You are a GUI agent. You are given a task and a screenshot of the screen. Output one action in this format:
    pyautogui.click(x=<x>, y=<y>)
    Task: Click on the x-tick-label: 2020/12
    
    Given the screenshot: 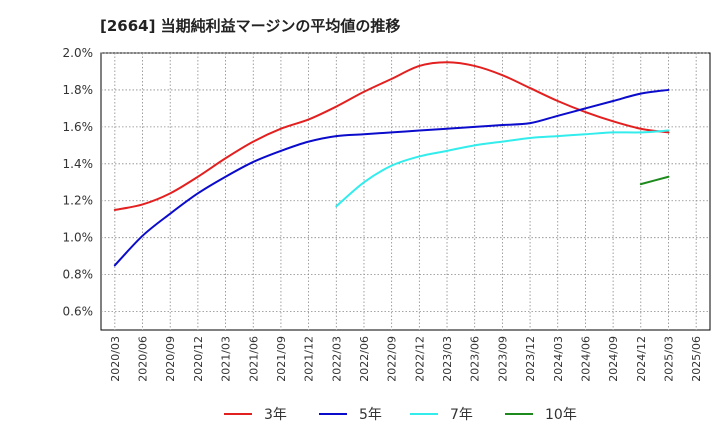 What is the action you would take?
    pyautogui.click(x=198, y=359)
    